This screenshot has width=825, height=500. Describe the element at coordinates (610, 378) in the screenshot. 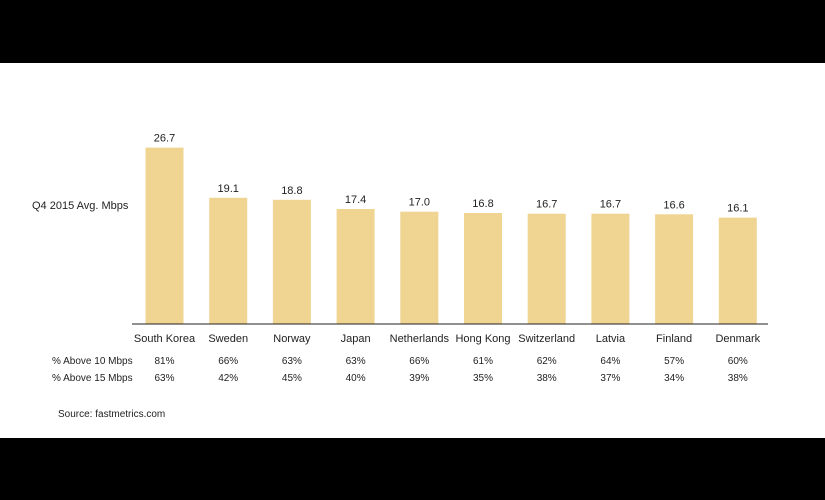

I see `table-cell-above-15-latvia: 37%` at that location.